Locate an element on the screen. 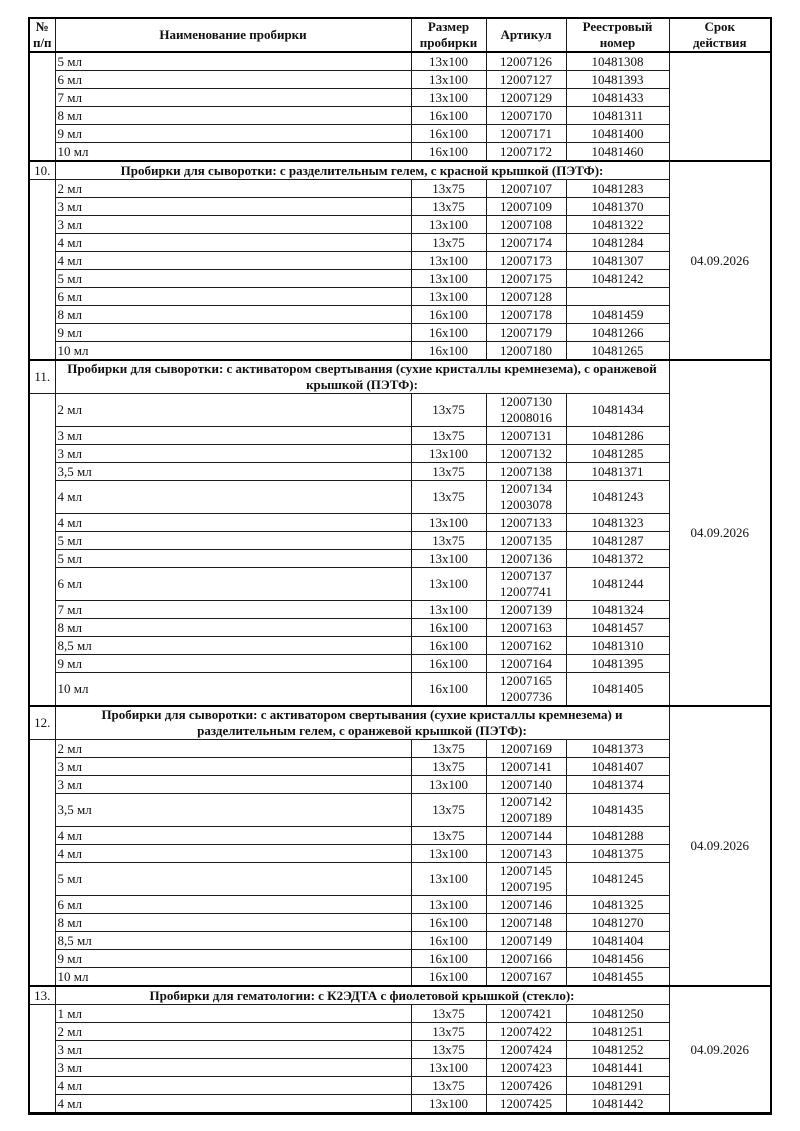  cell-article: 12007126 is located at coordinates (526, 61).